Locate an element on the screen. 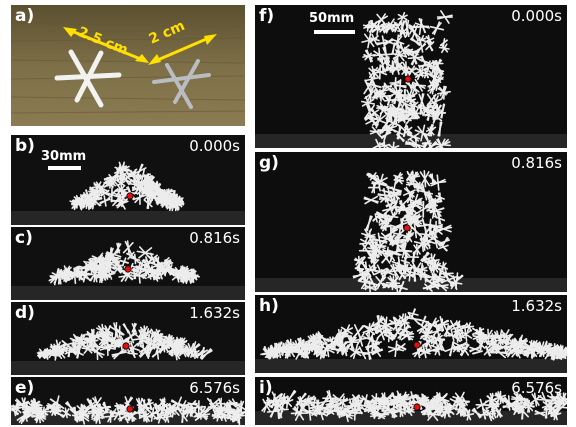 The height and width of the screenshot is (427, 576). panel-d: d) 1.632s is located at coordinates (128, 338).